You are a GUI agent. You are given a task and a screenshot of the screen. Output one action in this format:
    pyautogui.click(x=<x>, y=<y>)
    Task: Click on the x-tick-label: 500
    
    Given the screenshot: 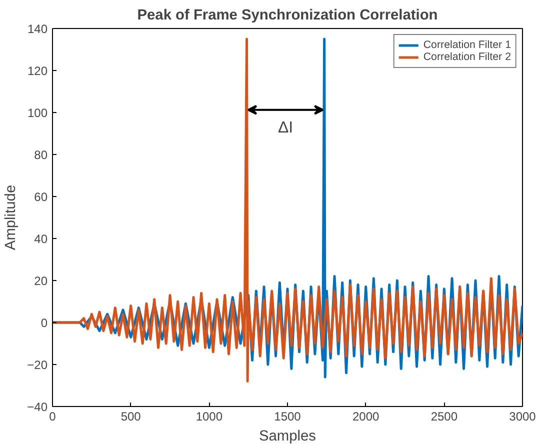 What is the action you would take?
    pyautogui.click(x=131, y=417)
    